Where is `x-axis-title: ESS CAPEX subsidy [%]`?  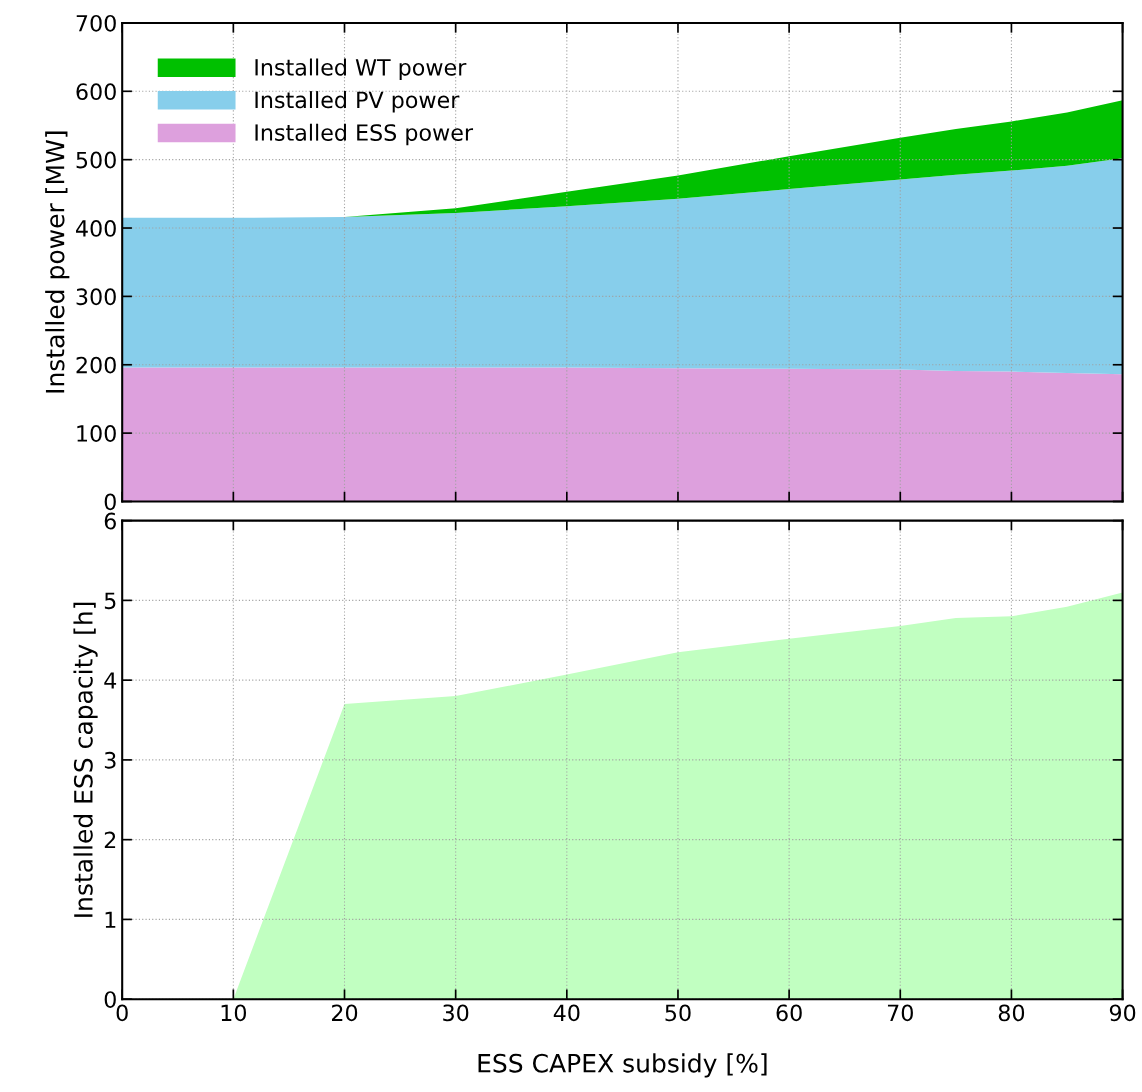
x-axis-title: ESS CAPEX subsidy [%] is located at coordinates (622, 1065).